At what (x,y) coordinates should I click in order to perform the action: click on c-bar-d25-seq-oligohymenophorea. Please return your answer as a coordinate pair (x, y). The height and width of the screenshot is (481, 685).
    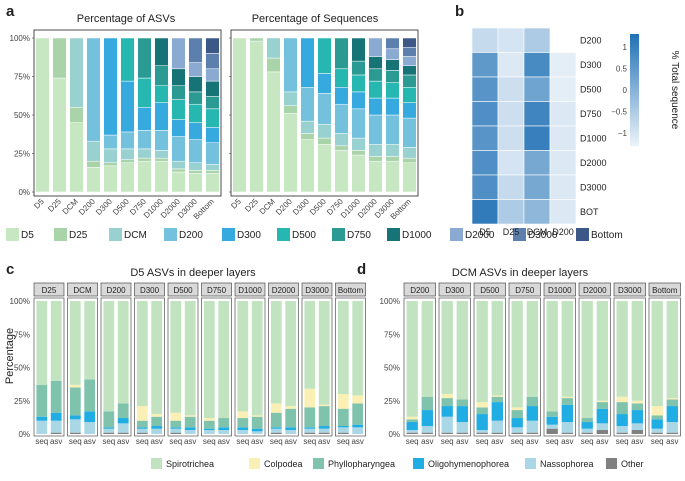
    Looking at the image, I should click on (42, 418).